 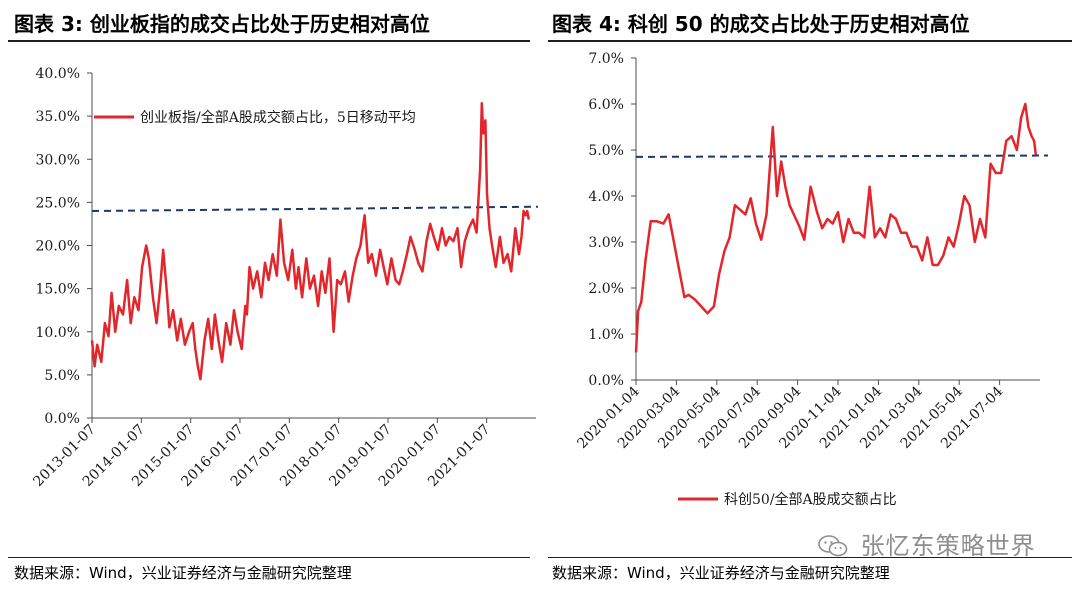 I want to click on right-chart-title: 图表 4: 科创 50 的成交占比处于历史相对高位, so click(x=761, y=24).